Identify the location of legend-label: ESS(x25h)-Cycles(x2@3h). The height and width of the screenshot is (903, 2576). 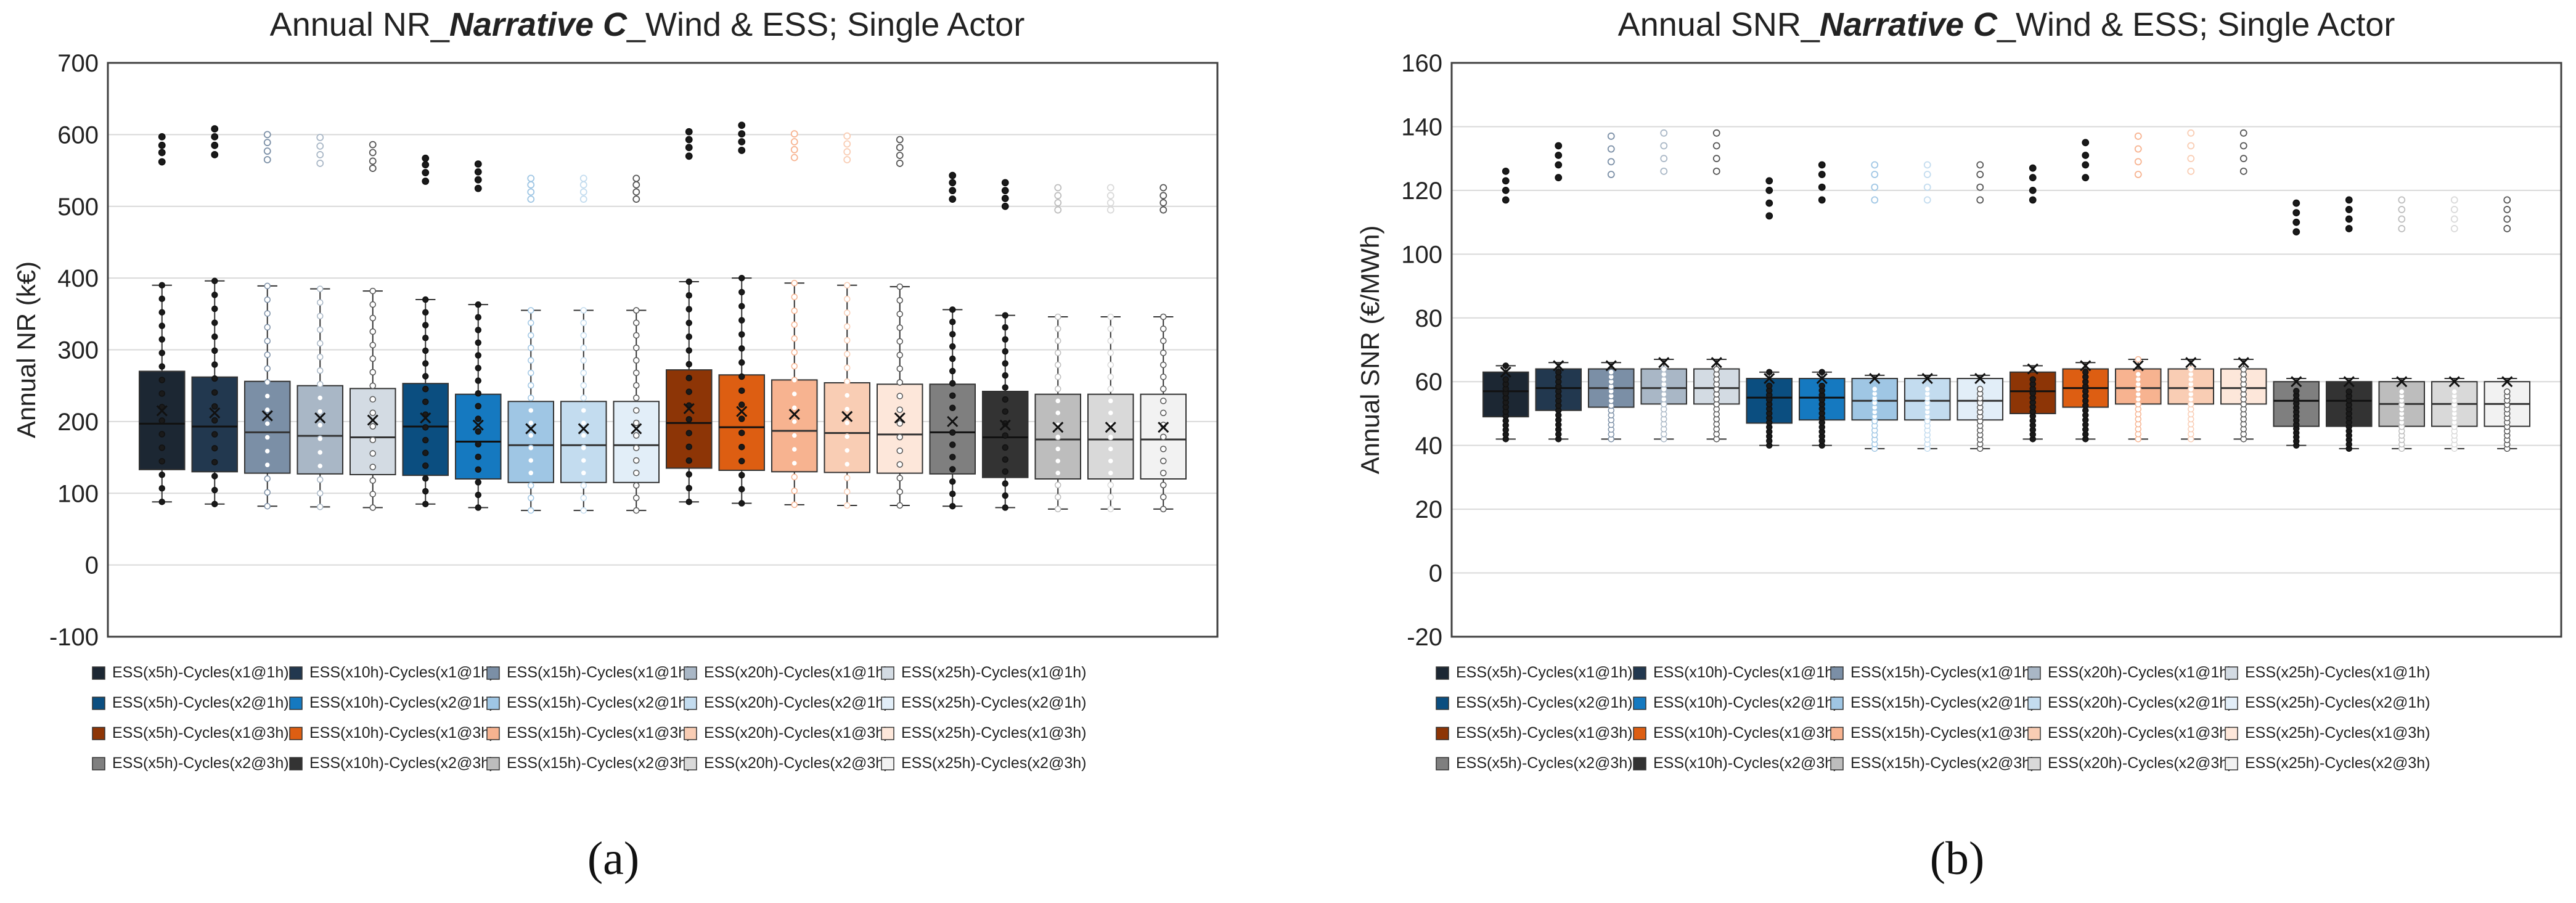
(2337, 763).